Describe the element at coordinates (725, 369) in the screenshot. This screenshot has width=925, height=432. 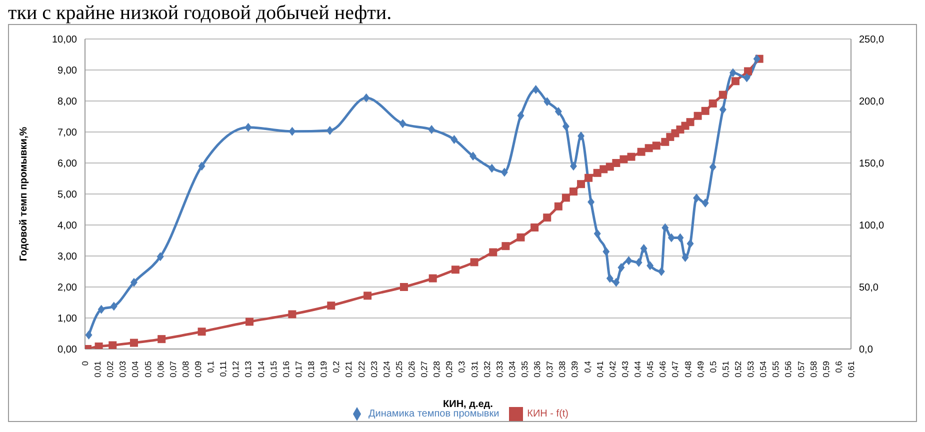
I see `x-tick-label: 0,51` at that location.